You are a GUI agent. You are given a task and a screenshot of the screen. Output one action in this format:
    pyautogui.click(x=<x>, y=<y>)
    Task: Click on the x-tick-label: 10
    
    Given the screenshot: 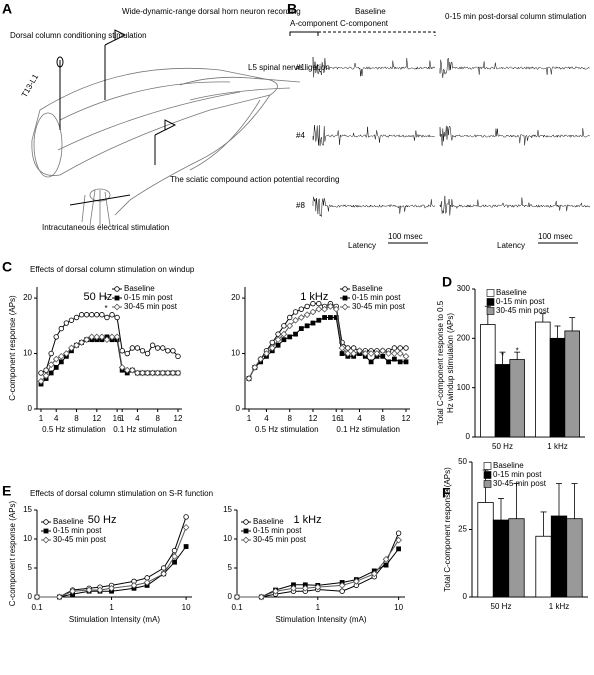 What is the action you would take?
    pyautogui.click(x=398, y=607)
    